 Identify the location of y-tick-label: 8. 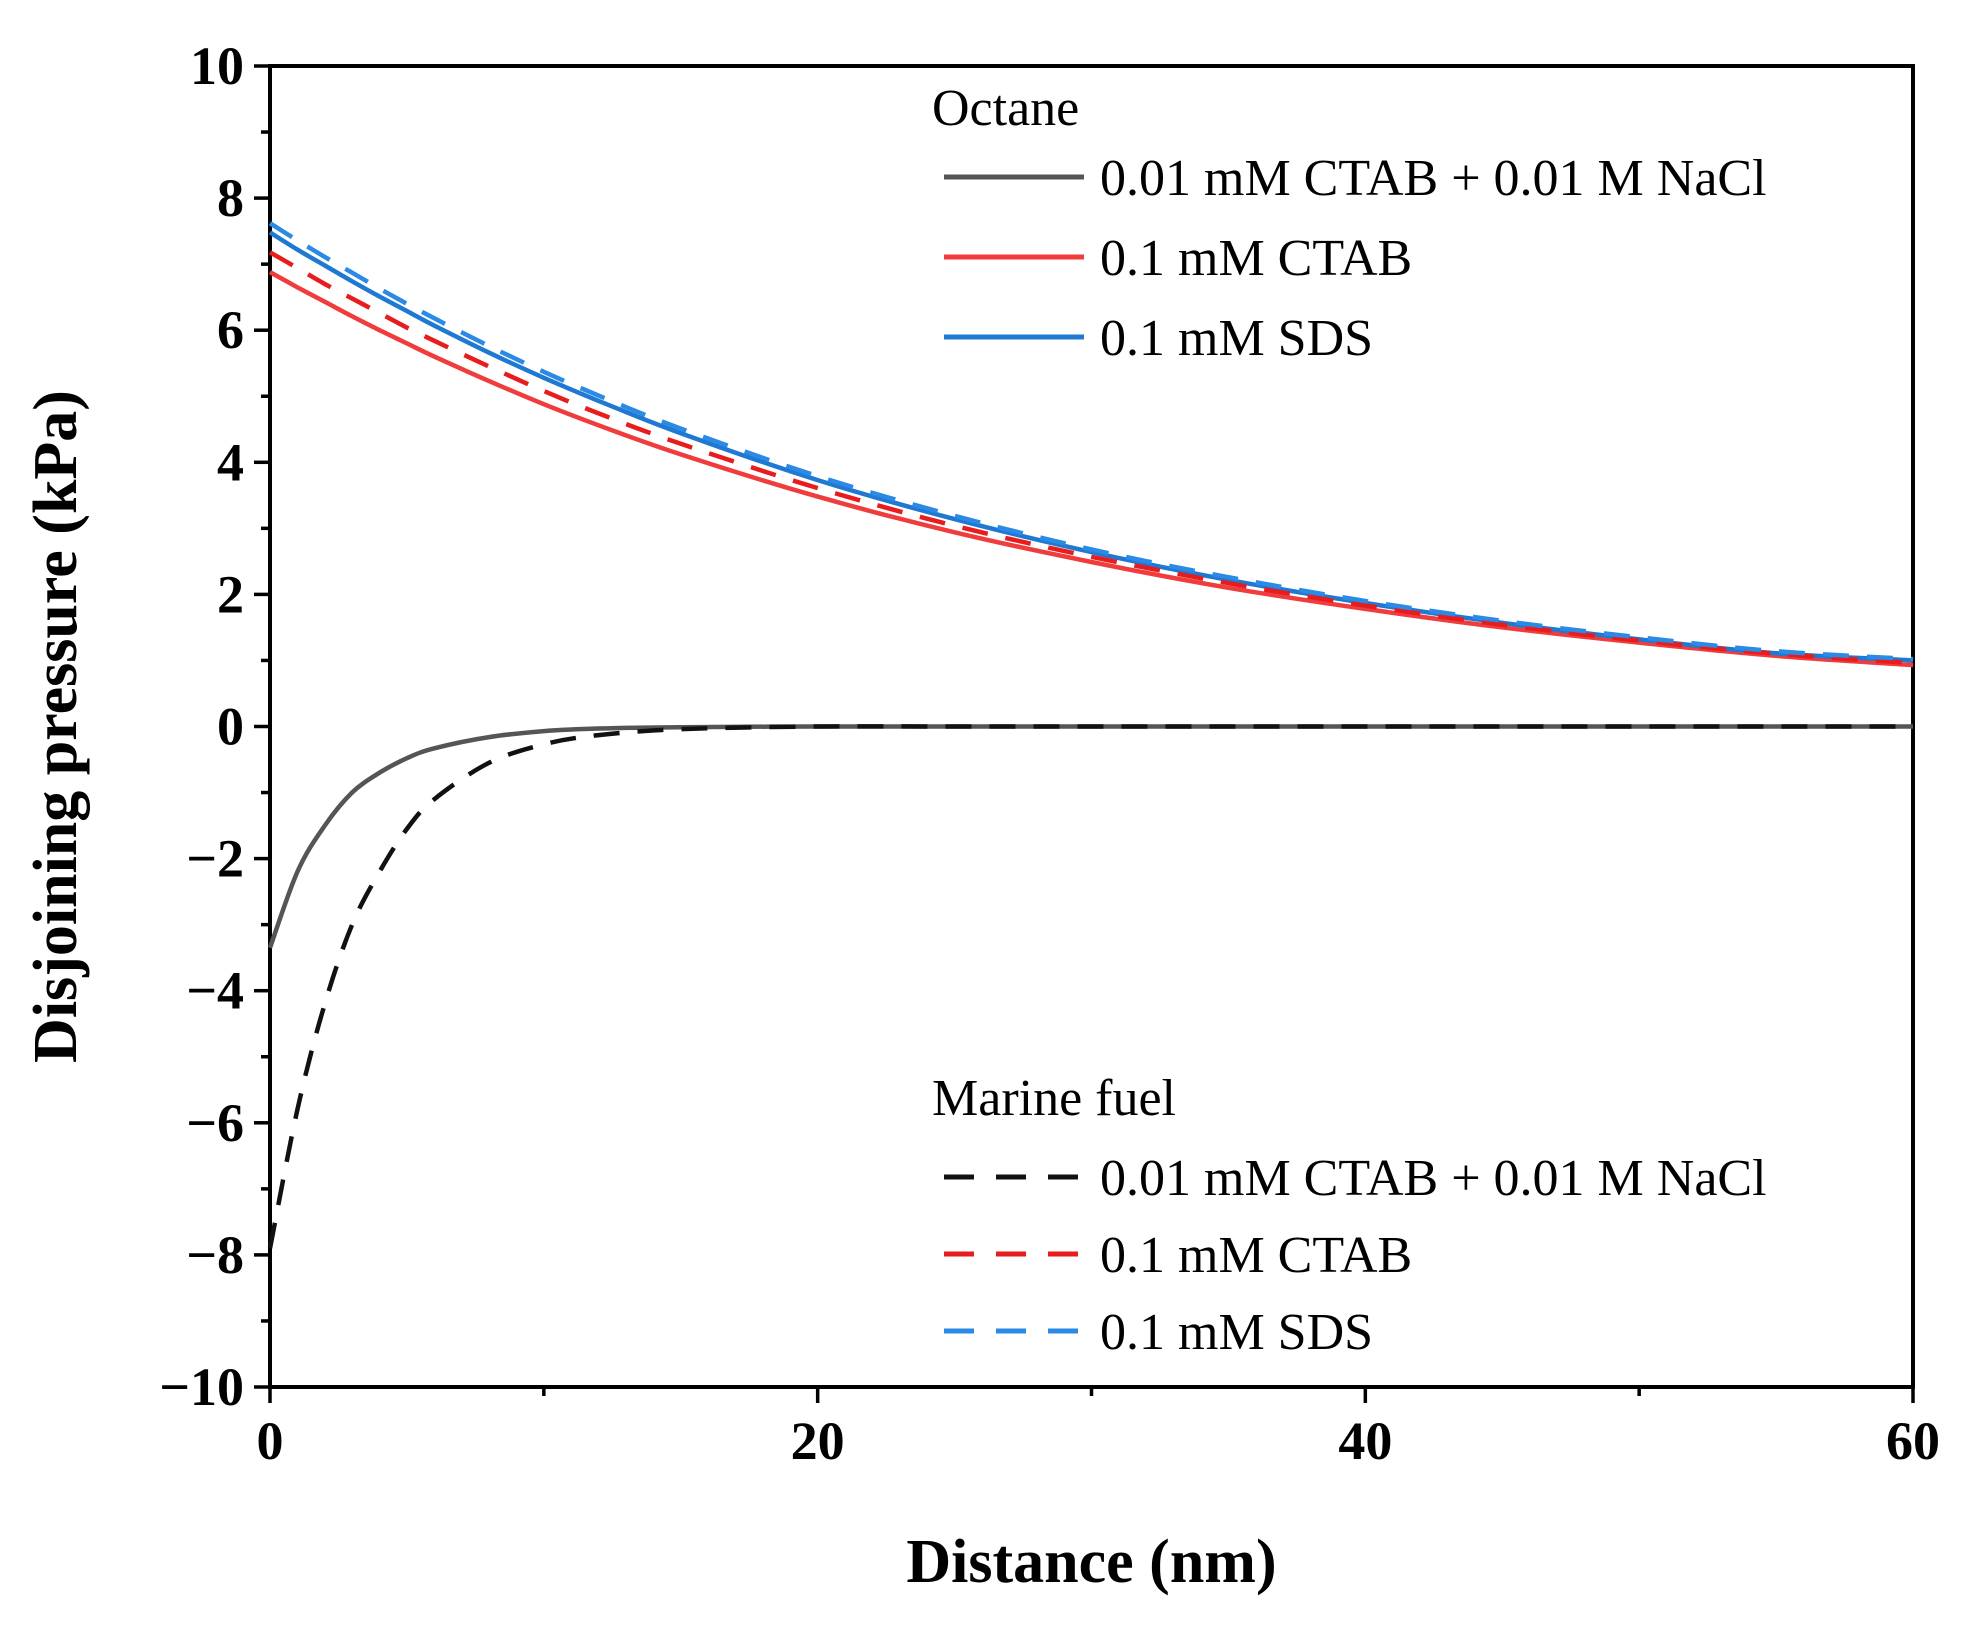
(230, 198).